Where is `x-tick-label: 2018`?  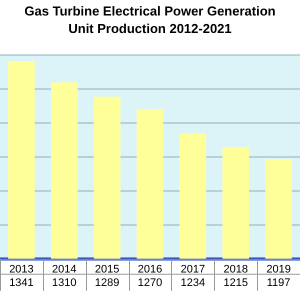 x-tick-label: 2018 is located at coordinates (235, 269).